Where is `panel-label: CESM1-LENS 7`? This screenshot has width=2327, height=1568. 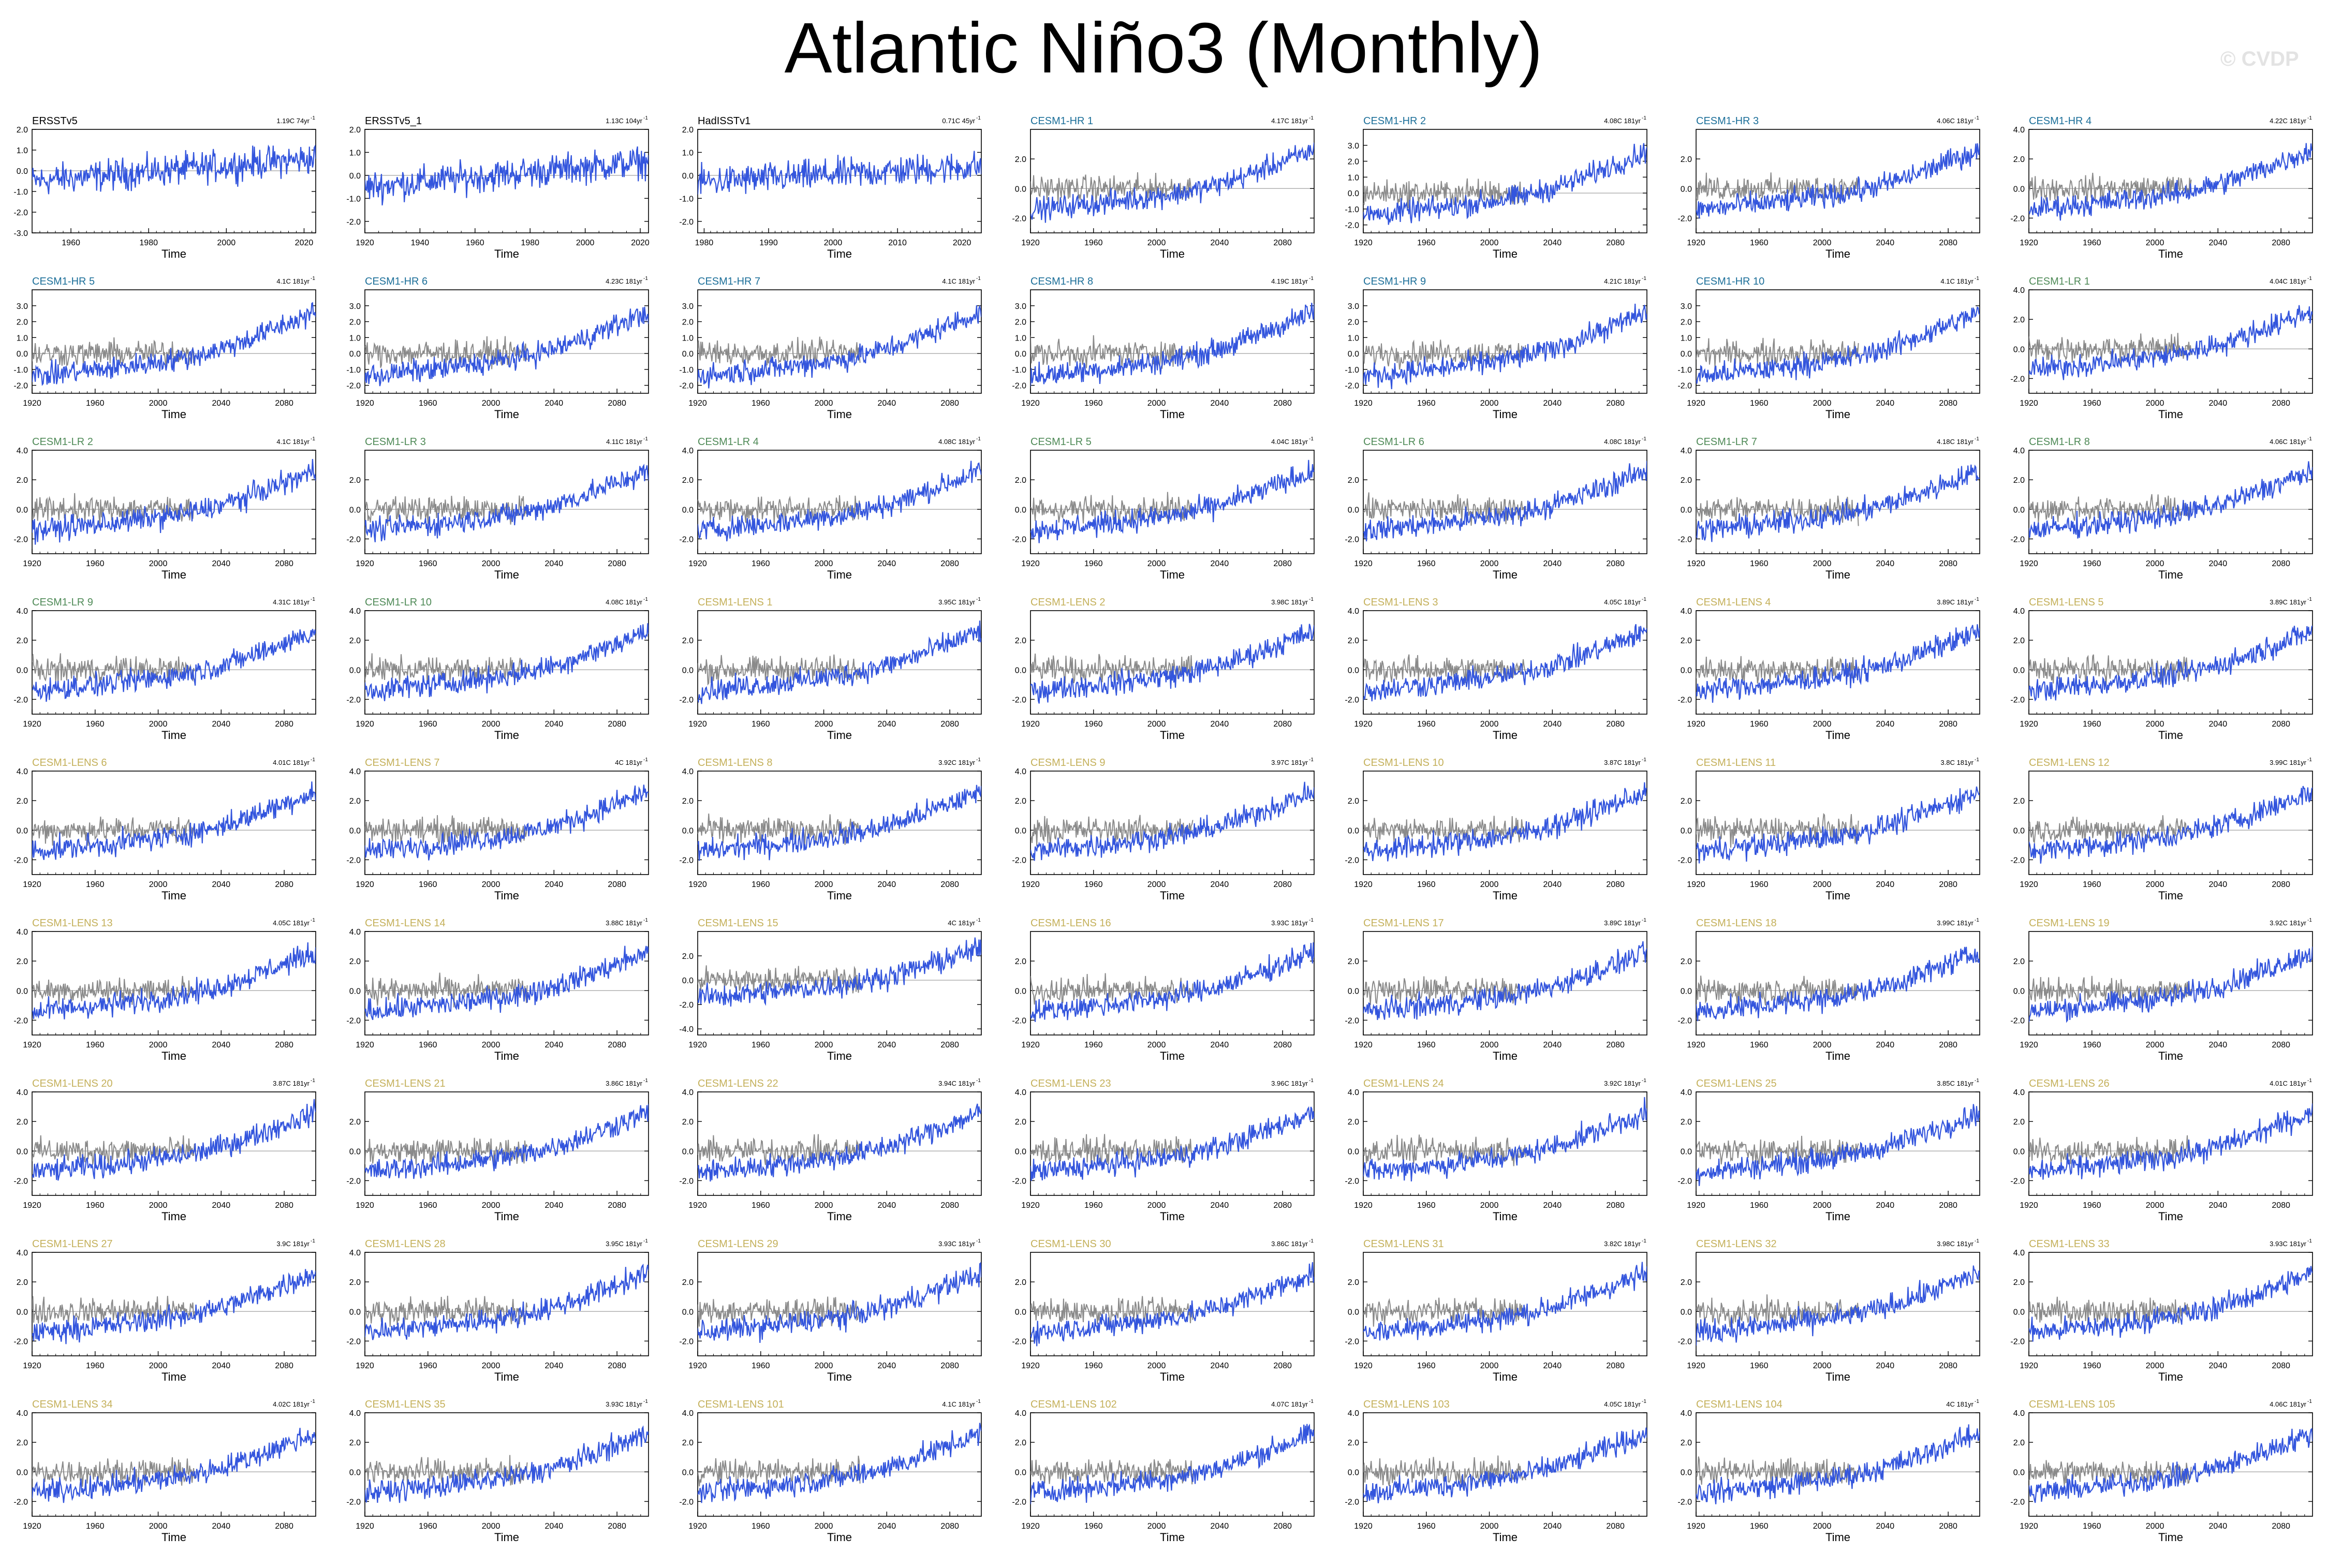 panel-label: CESM1-LENS 7 is located at coordinates (402, 762).